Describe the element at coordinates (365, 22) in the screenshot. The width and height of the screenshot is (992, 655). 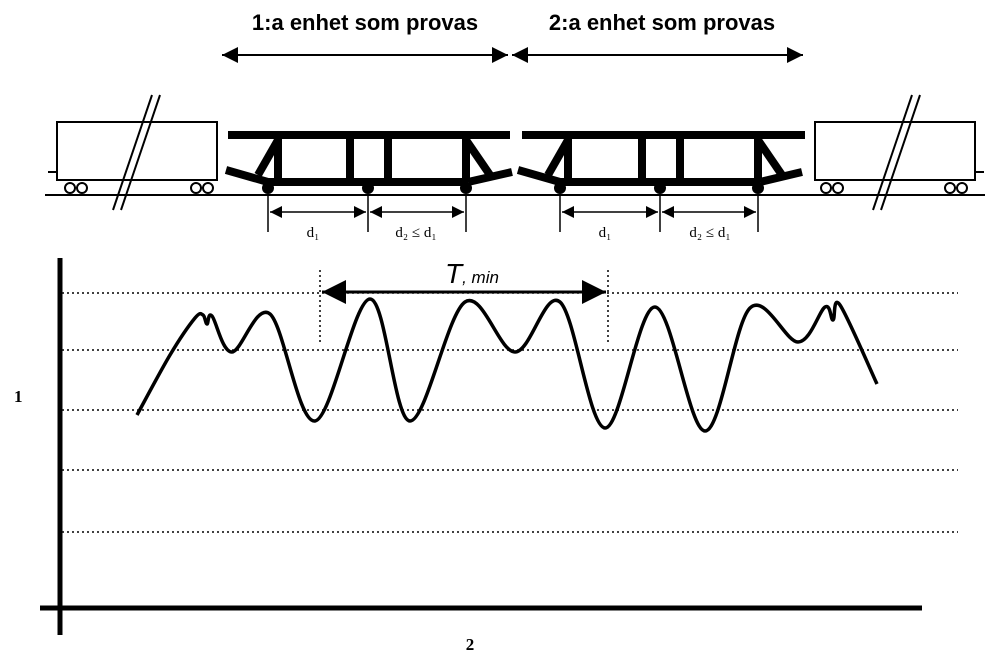
I see `unit-1-title: 1:a enhet som provas` at that location.